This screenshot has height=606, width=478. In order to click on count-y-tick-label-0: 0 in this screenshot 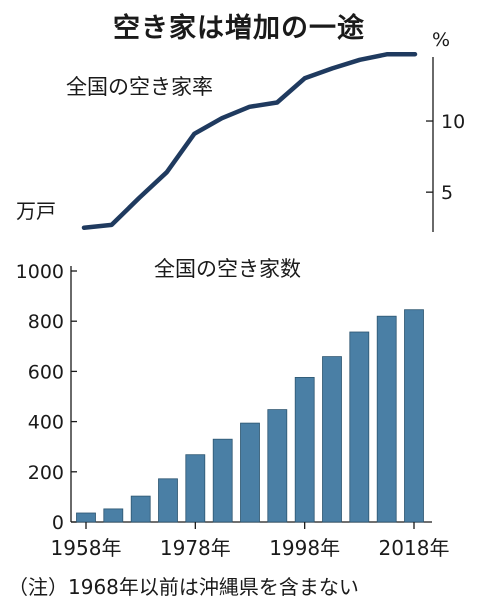, I will do `click(58, 523)`.